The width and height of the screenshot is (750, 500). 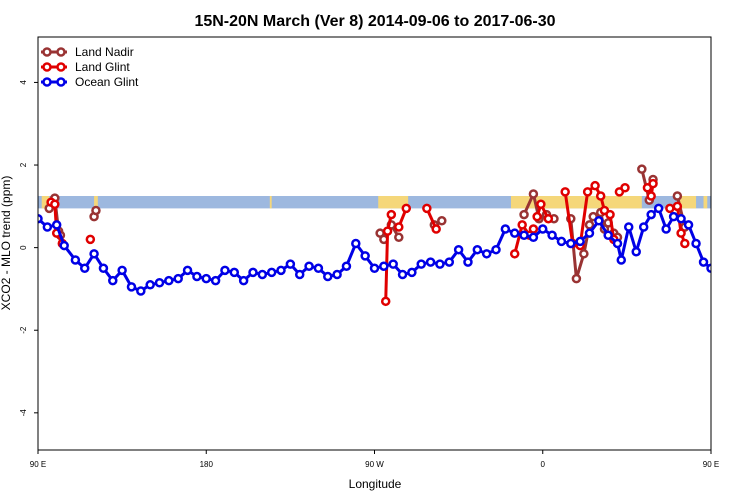 I want to click on y-tick-label: 4, so click(x=23, y=82).